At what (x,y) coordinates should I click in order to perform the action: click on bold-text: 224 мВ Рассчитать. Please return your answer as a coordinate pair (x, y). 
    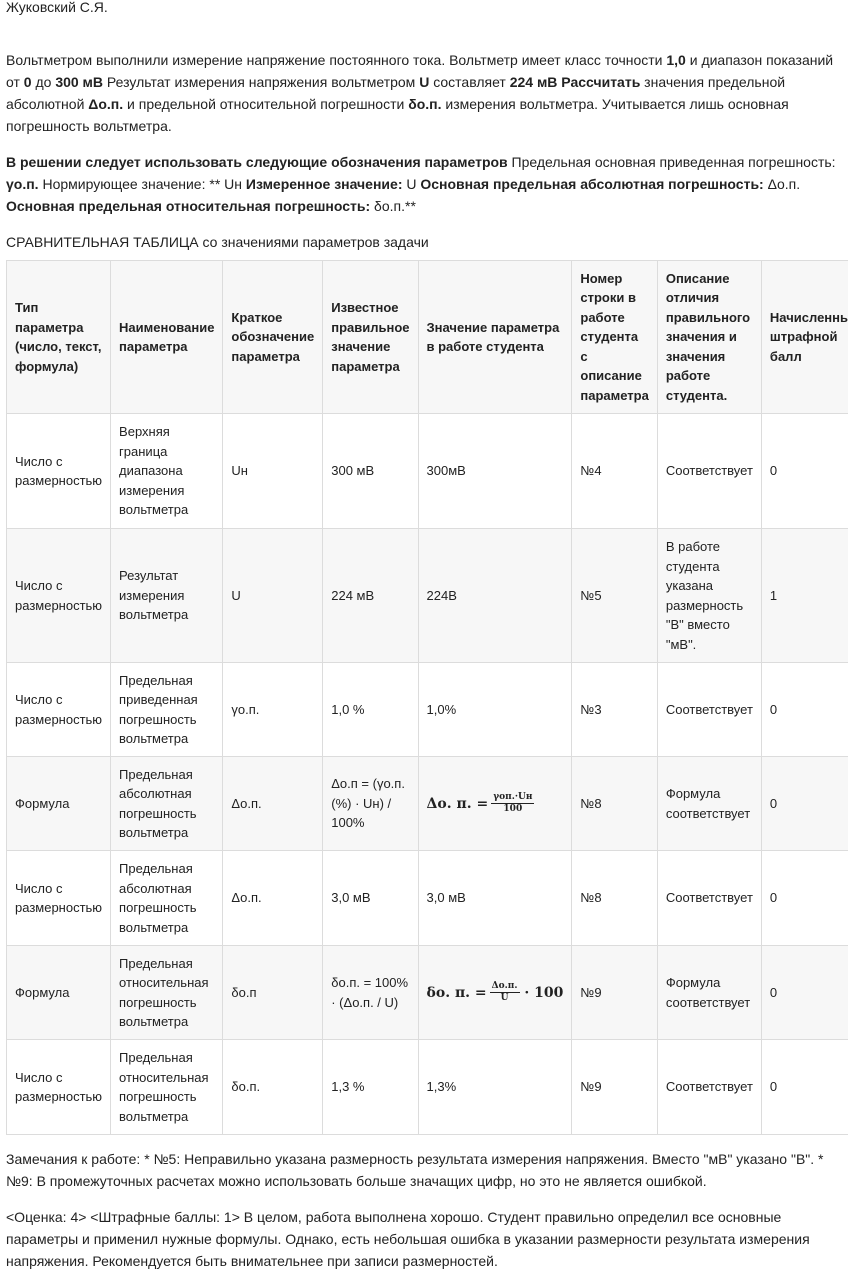
    Looking at the image, I should click on (575, 82).